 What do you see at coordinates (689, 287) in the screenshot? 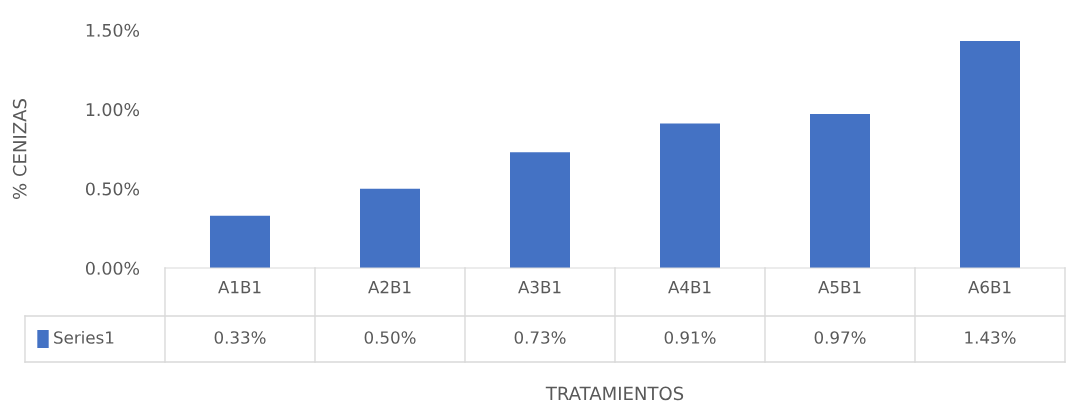
I see `x-tick-label: A4B1` at bounding box center [689, 287].